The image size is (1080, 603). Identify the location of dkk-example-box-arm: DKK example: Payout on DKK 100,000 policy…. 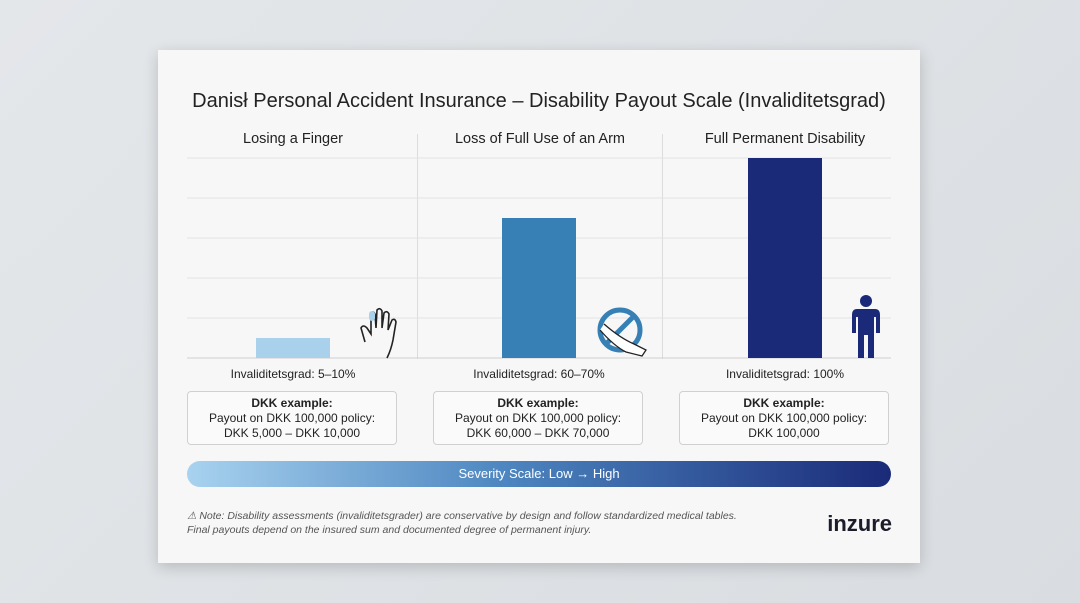
(538, 418).